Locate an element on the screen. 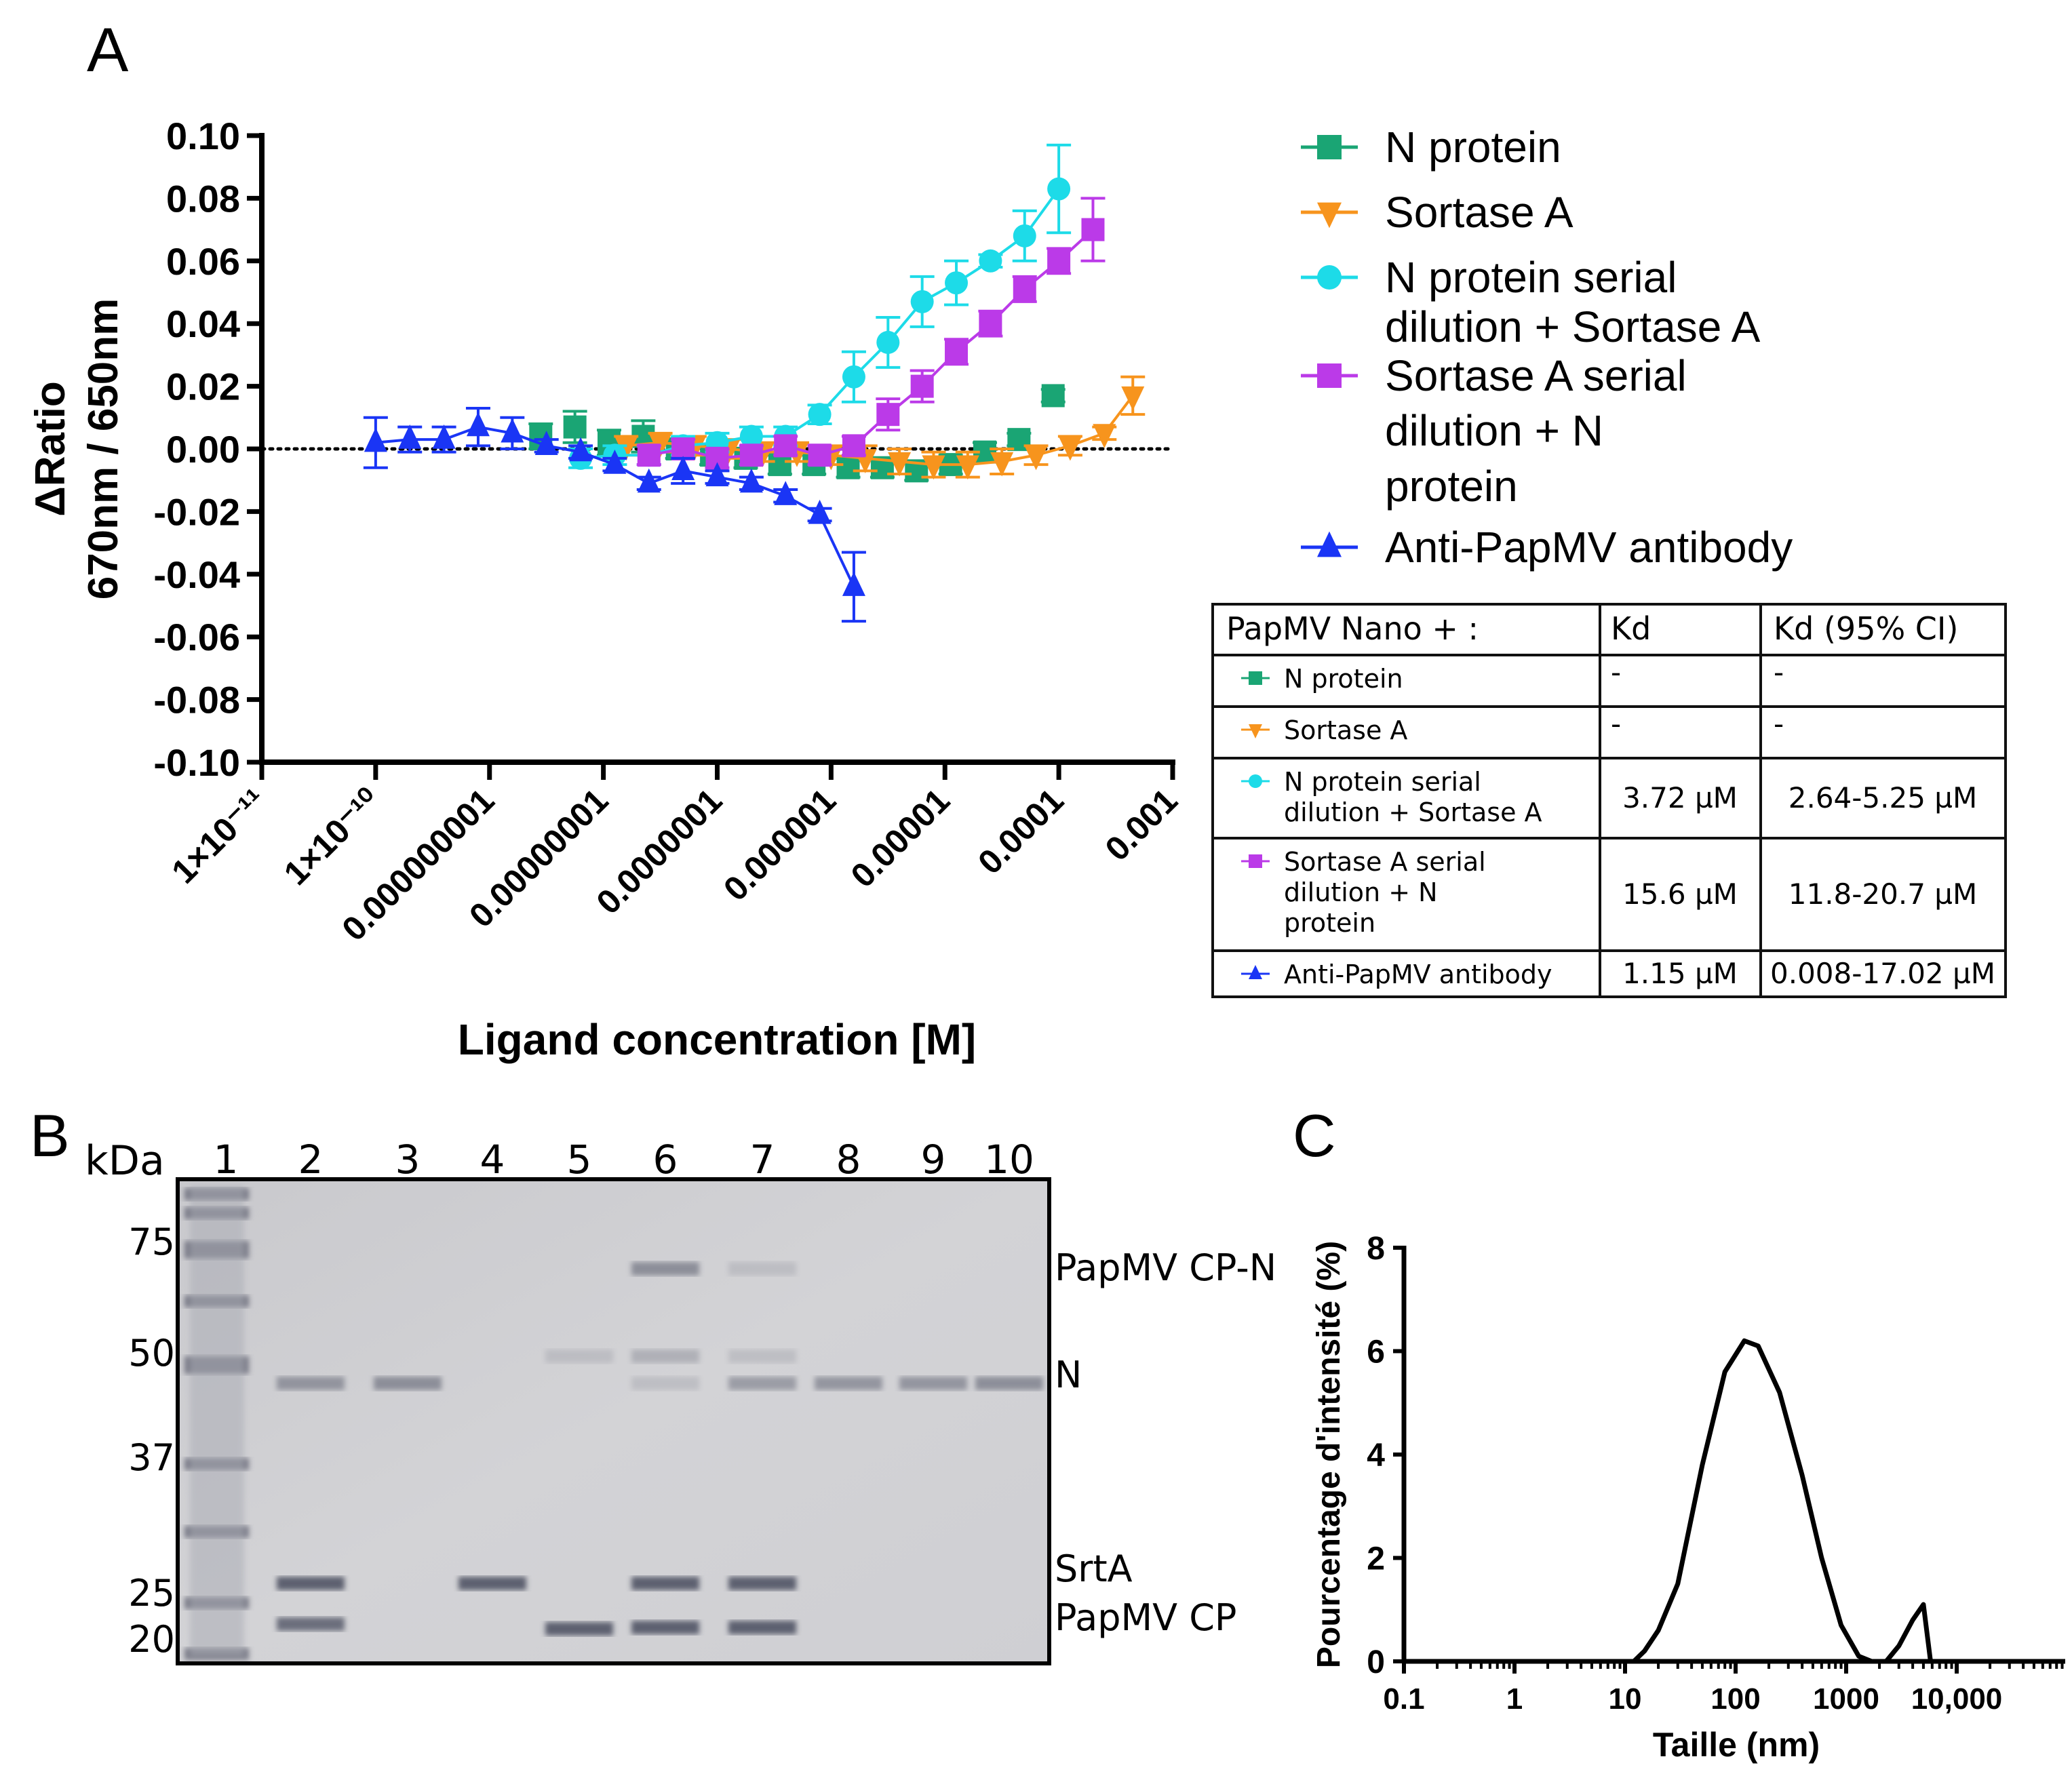  gel-background is located at coordinates (613, 1421).